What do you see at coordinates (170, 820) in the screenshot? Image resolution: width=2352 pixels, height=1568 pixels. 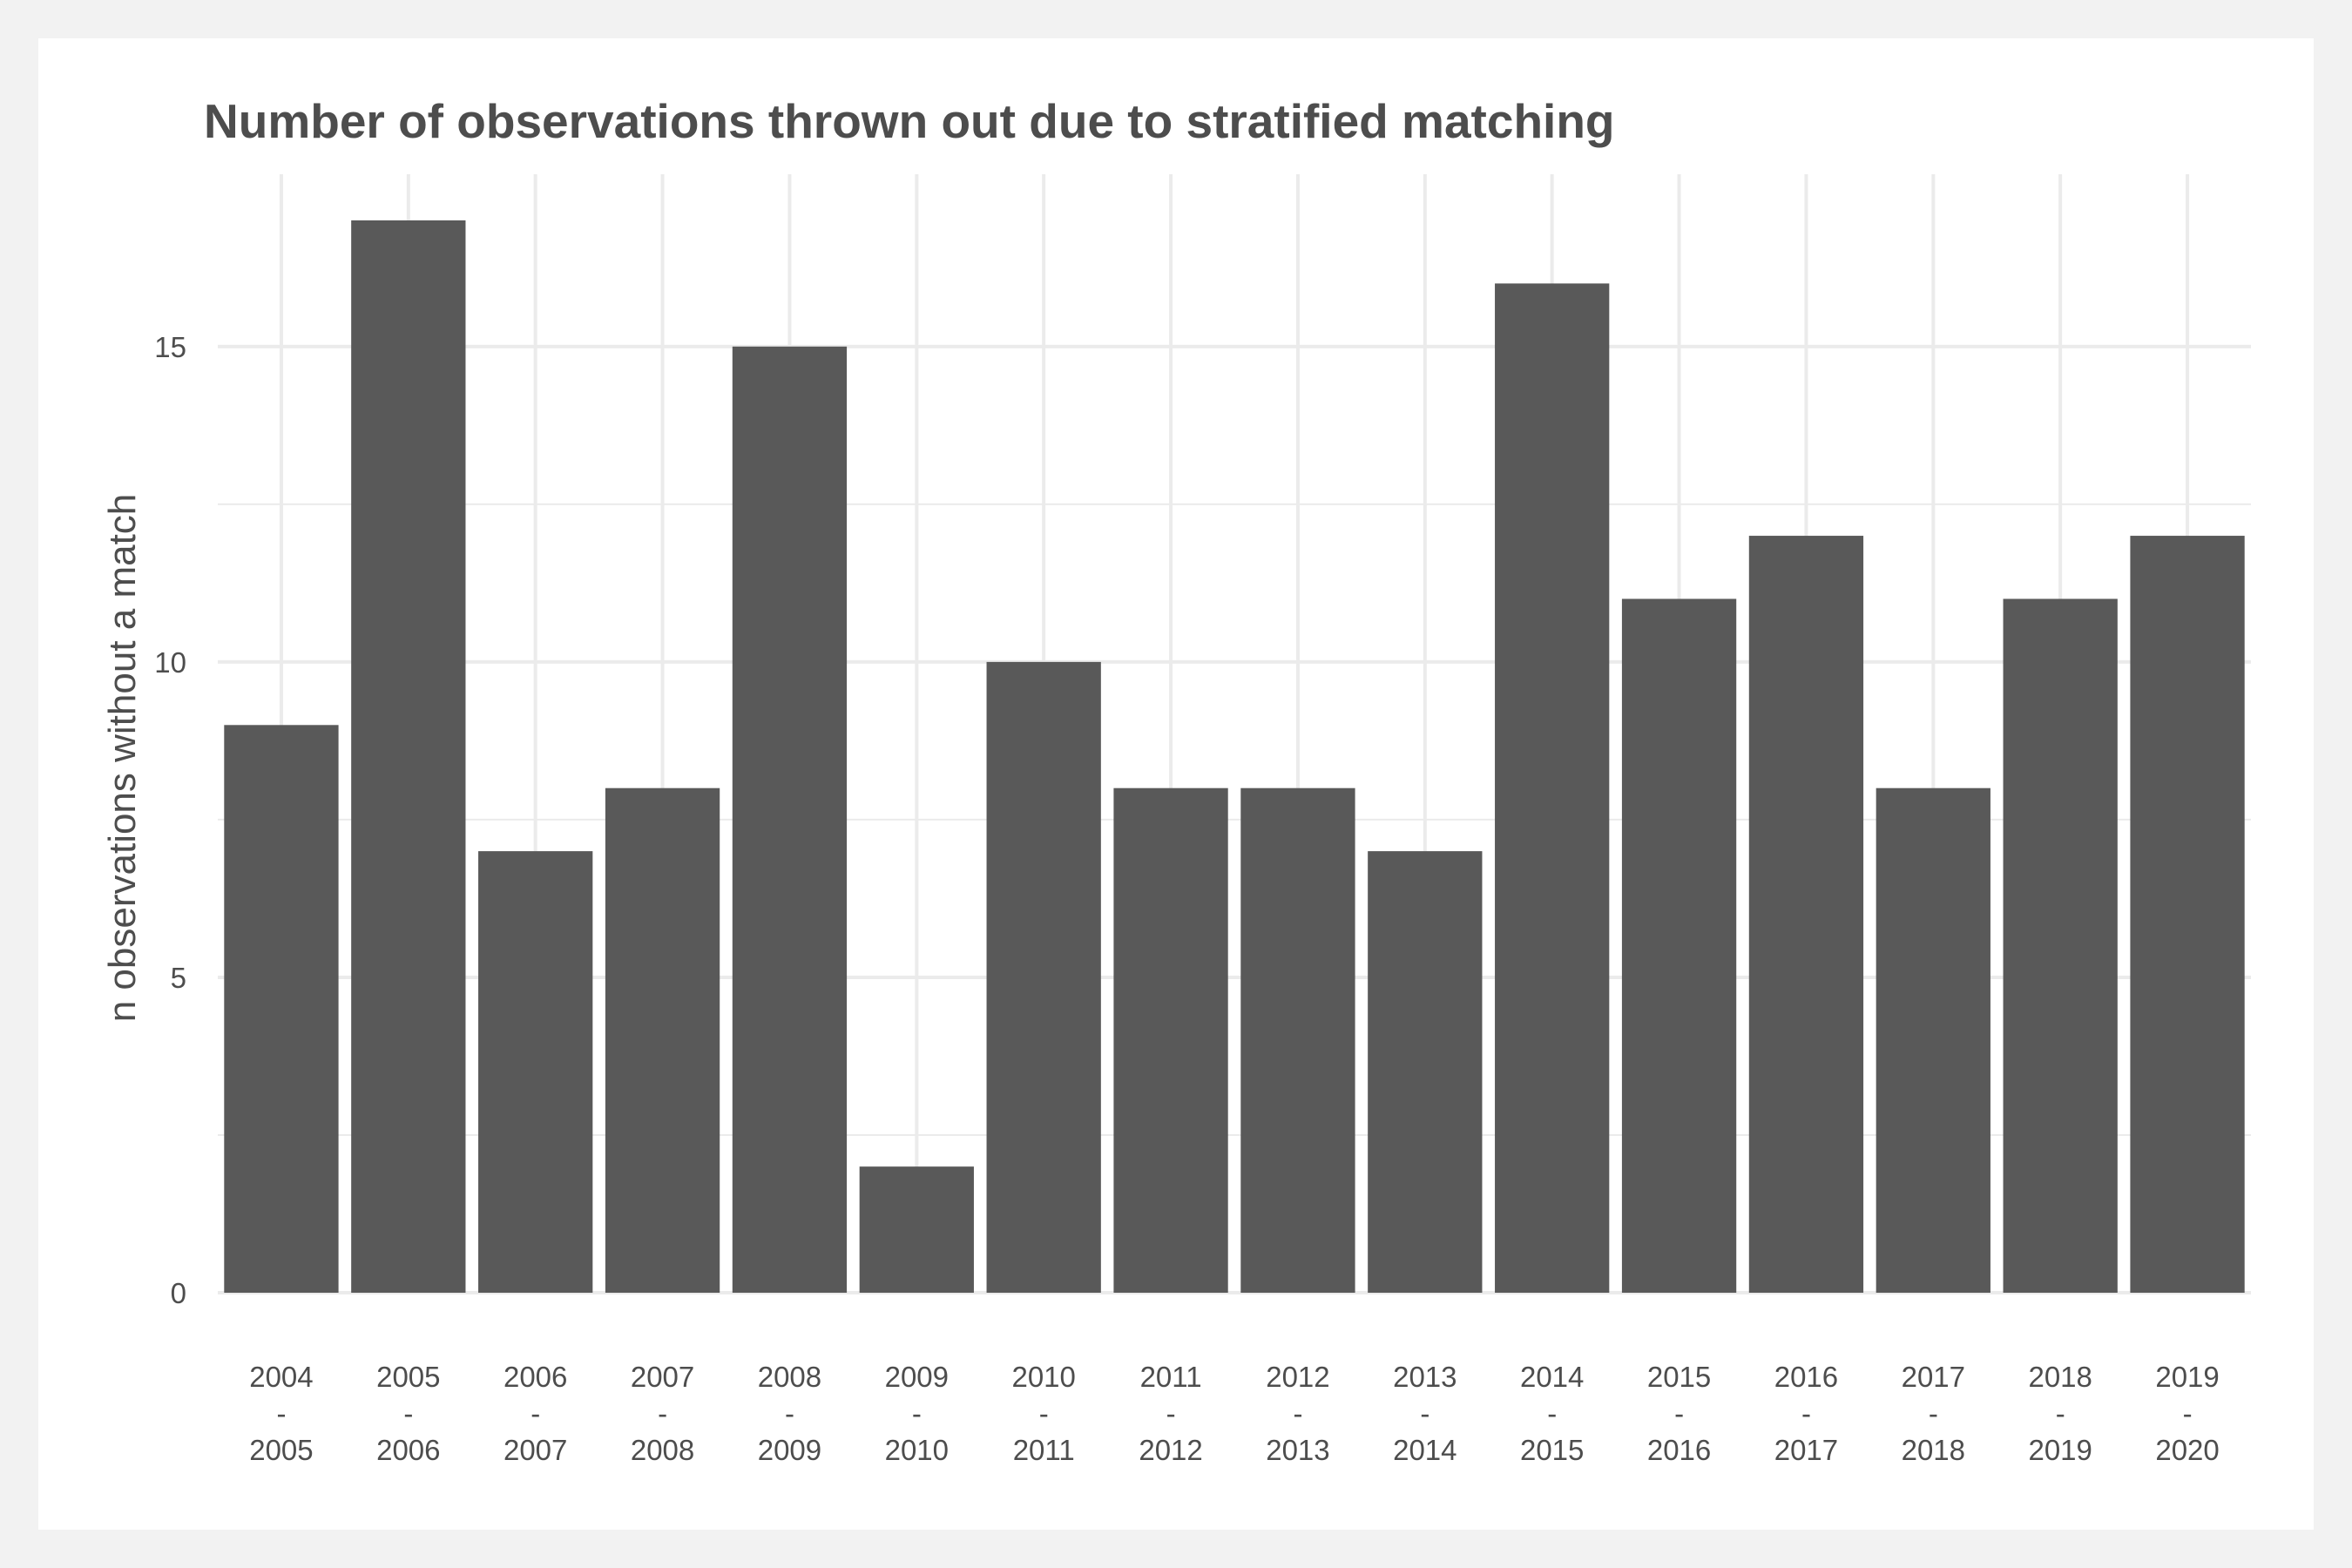 I see `y-axis-ticks: 0 5 10 15` at bounding box center [170, 820].